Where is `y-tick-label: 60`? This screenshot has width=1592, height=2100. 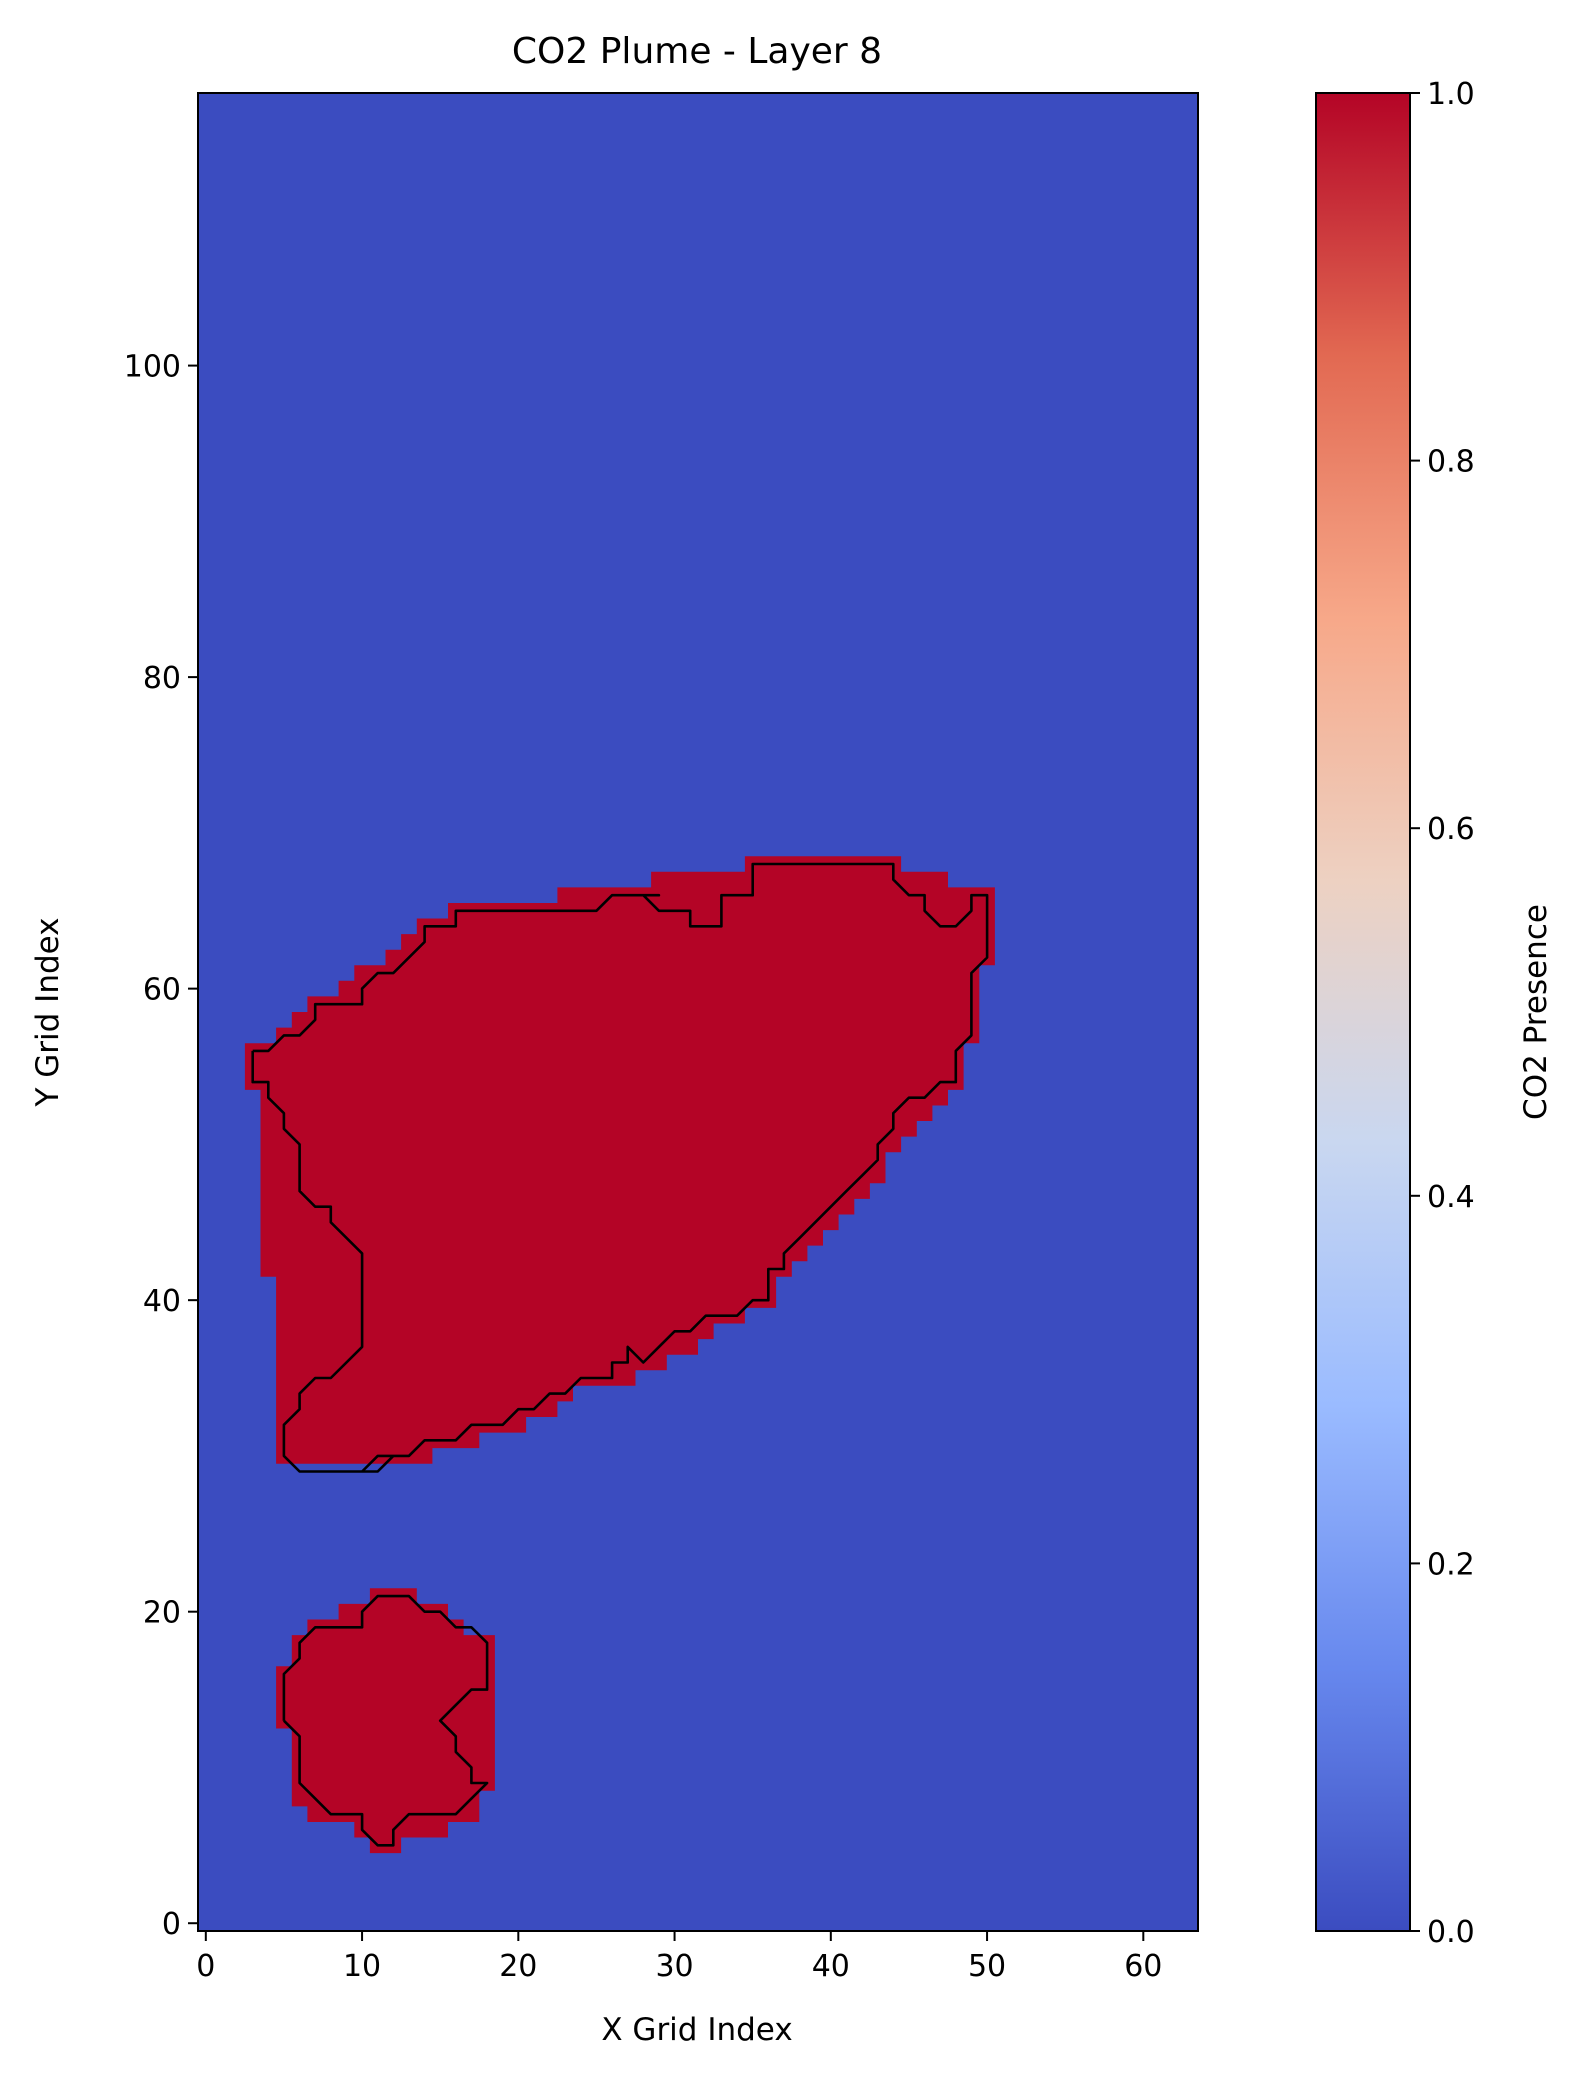 y-tick-label: 60 is located at coordinates (162, 990).